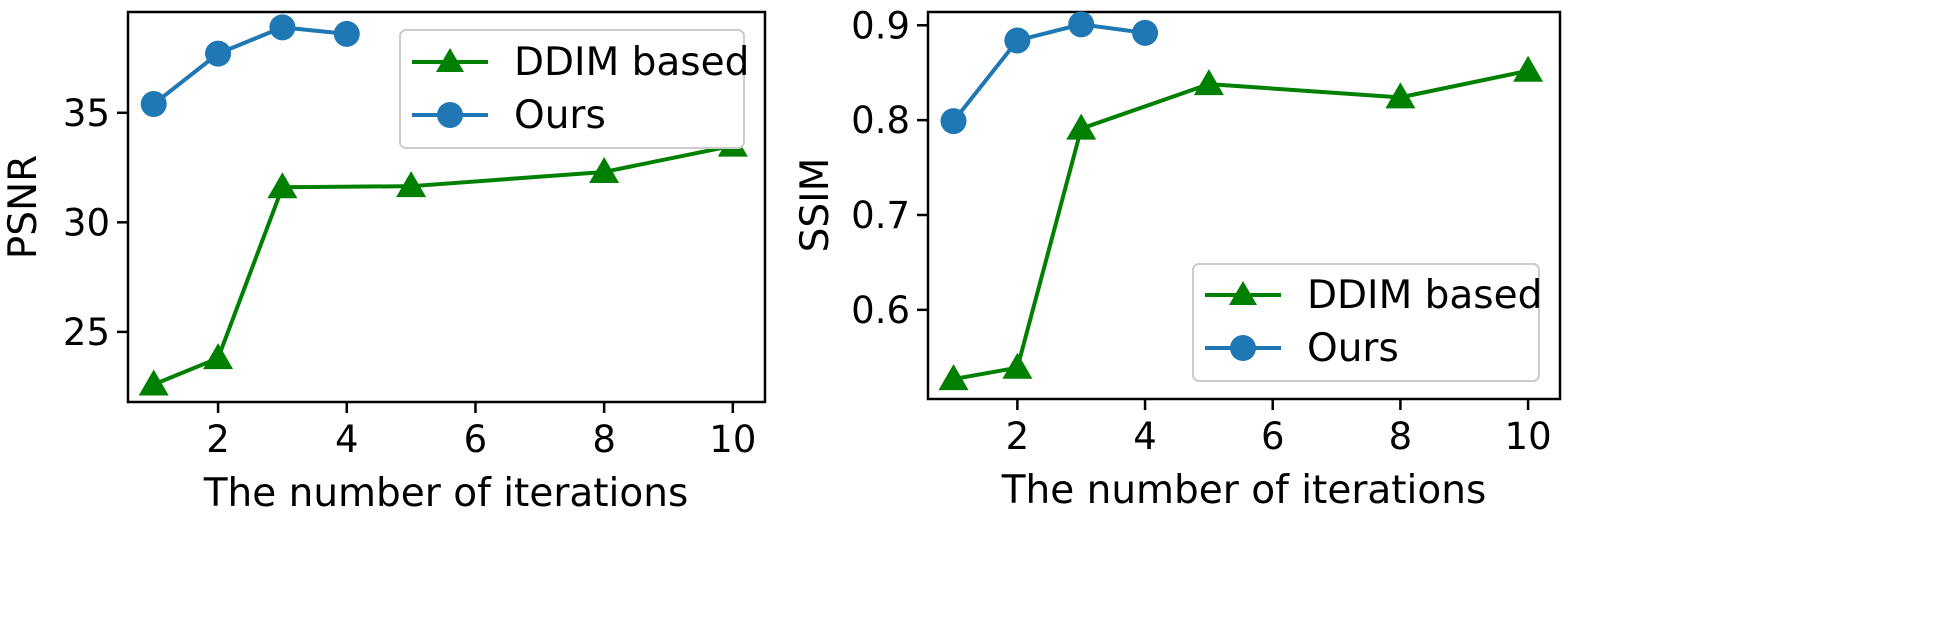  What do you see at coordinates (815, 205) in the screenshot?
I see `ssim-y-axis-title: SSIM` at bounding box center [815, 205].